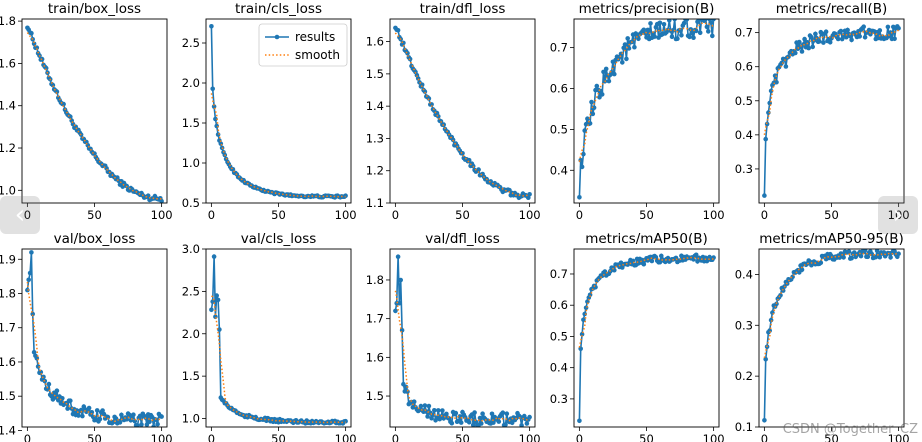 Image resolution: width=922 pixels, height=442 pixels. I want to click on y-tick-label: 1.0, so click(191, 163).